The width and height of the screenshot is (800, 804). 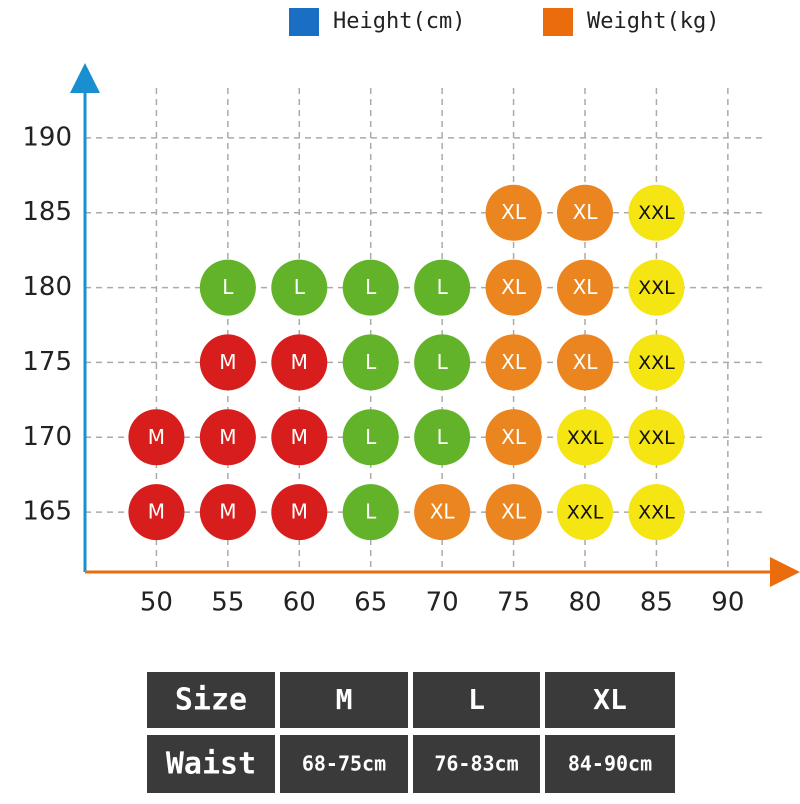 I want to click on table-value: 68-75cm, so click(x=344, y=764).